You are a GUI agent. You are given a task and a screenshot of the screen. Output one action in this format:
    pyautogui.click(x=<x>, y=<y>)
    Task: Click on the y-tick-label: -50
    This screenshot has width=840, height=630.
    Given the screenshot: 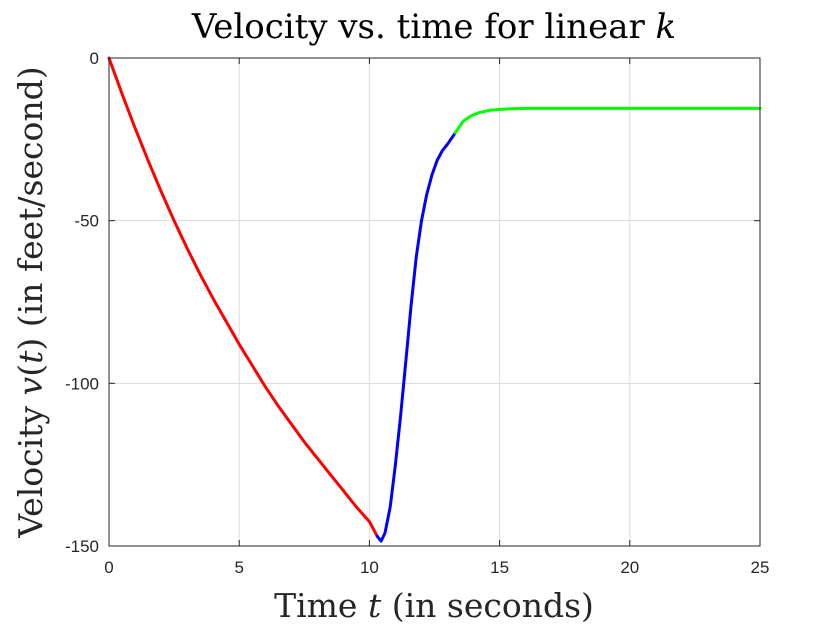 What is the action you would take?
    pyautogui.click(x=86, y=221)
    